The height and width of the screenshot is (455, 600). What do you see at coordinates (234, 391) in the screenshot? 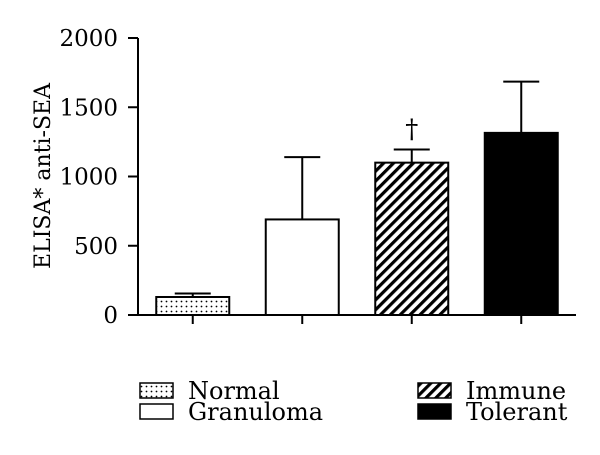
I see `legend-label: Normal` at bounding box center [234, 391].